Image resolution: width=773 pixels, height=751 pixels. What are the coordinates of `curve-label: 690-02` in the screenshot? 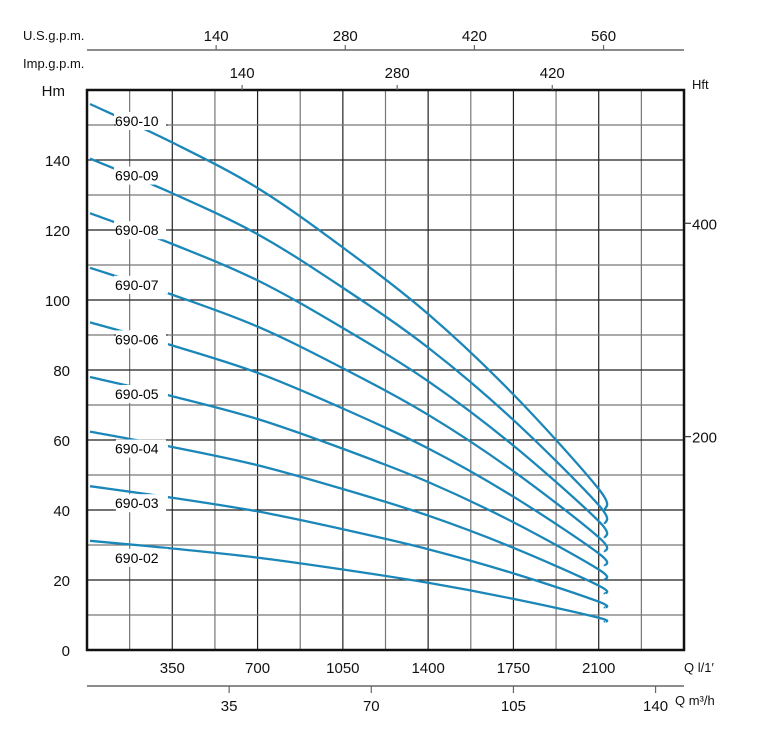 It's located at (137, 558).